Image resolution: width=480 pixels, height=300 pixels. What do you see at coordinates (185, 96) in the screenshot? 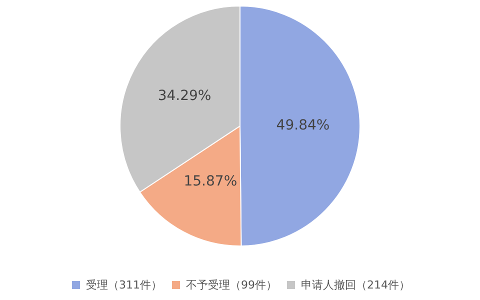
I see `data-label: 34.29%` at bounding box center [185, 96].